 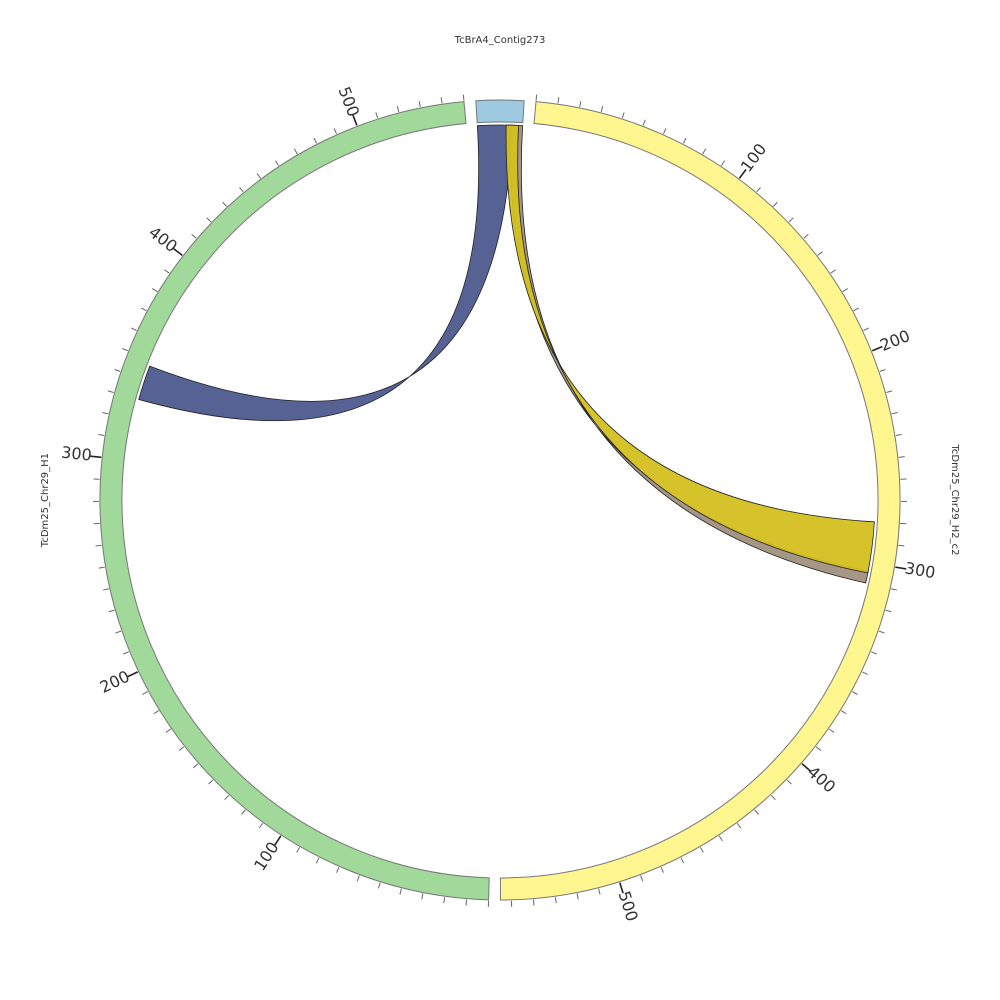 I want to click on segment-label-0: TcBrA4_Contig273, so click(x=500, y=40).